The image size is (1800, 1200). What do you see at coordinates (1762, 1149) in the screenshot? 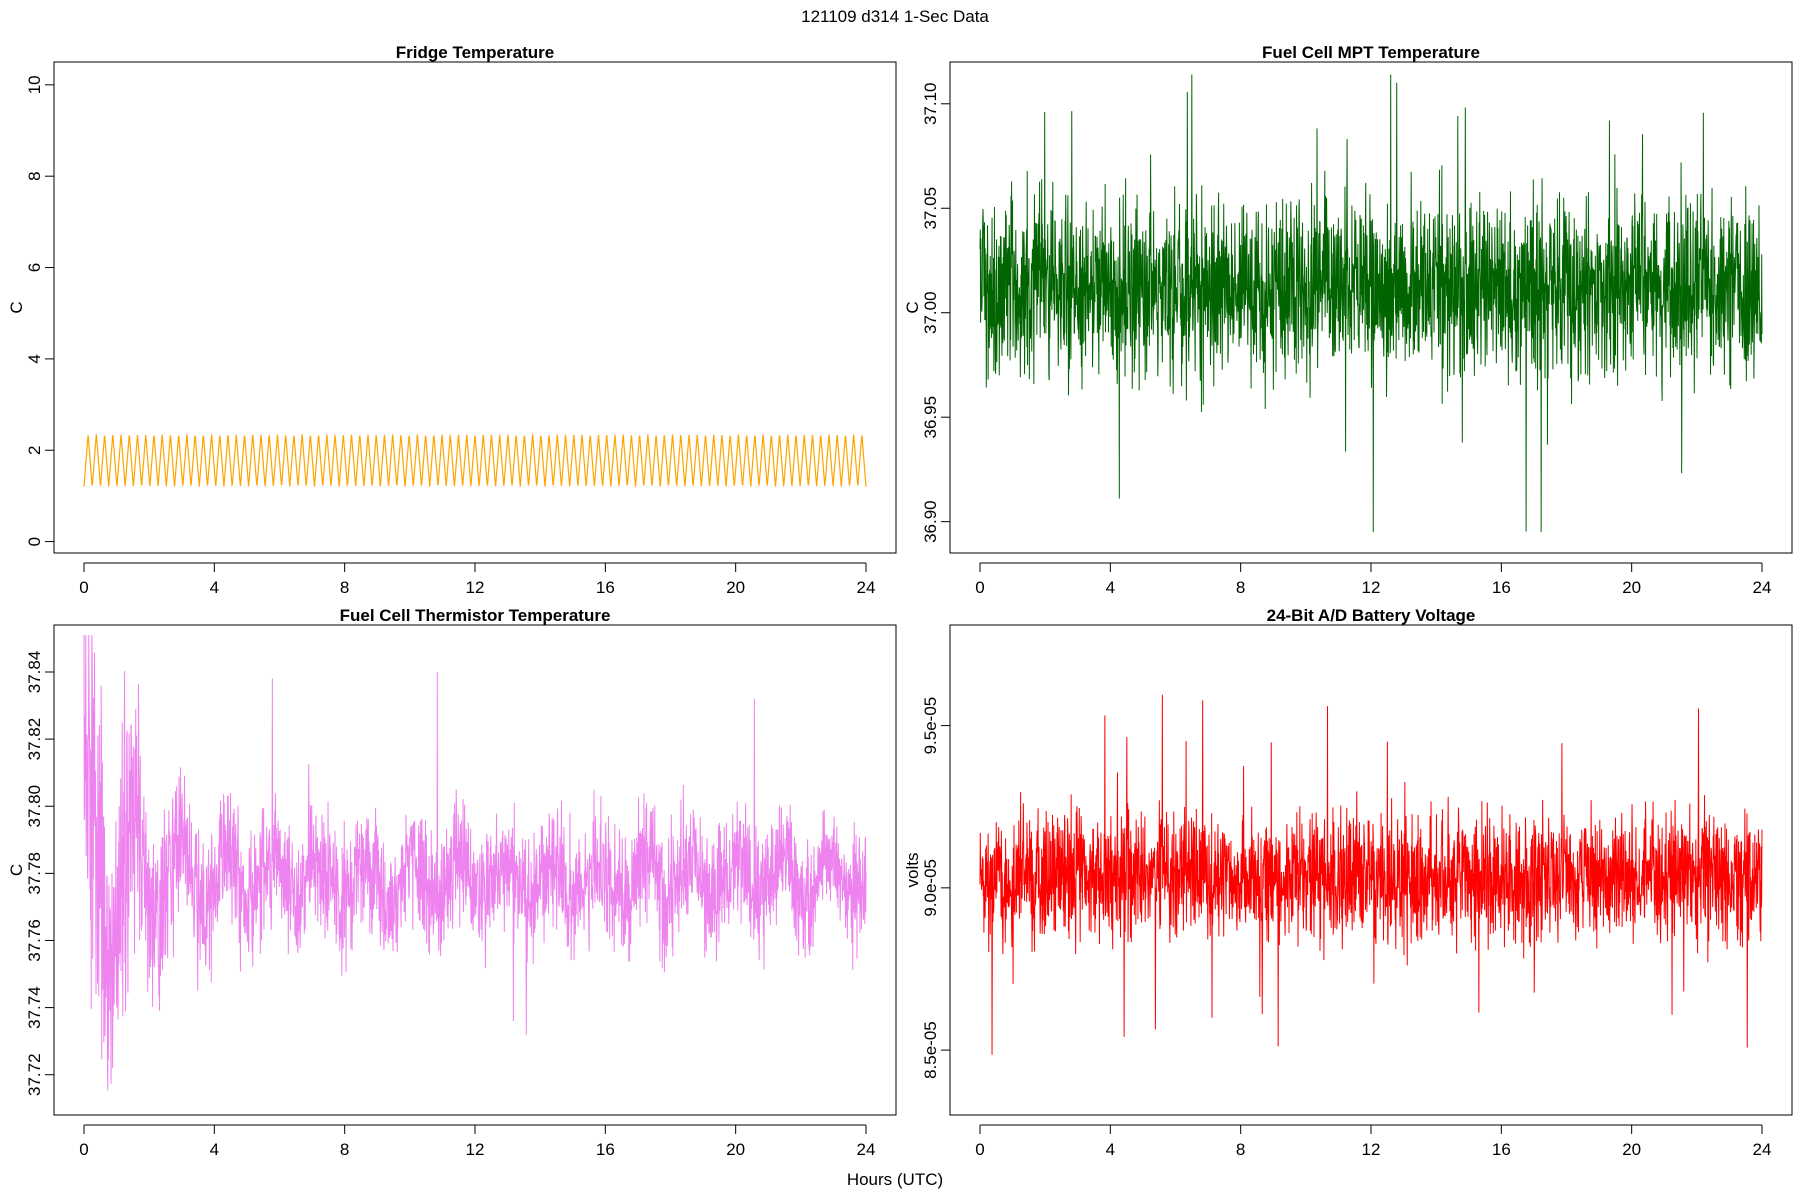
I see `battery-x-tick-label: 24` at bounding box center [1762, 1149].